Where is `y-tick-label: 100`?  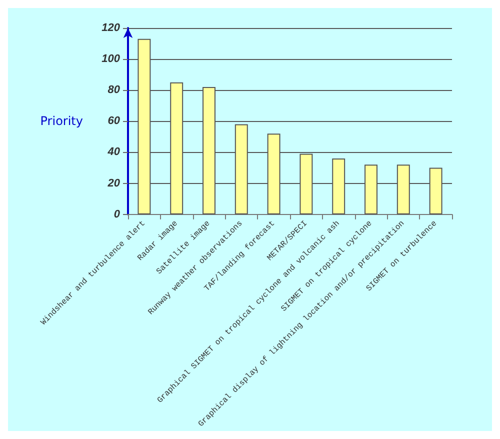
y-tick-label: 100 is located at coordinates (111, 59).